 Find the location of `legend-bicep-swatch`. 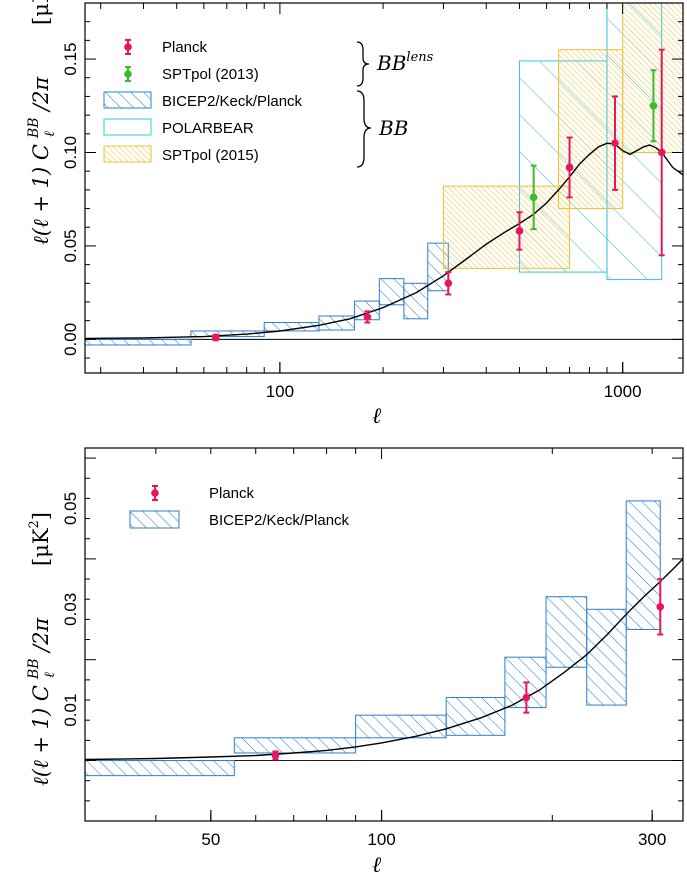

legend-bicep-swatch is located at coordinates (127, 100).